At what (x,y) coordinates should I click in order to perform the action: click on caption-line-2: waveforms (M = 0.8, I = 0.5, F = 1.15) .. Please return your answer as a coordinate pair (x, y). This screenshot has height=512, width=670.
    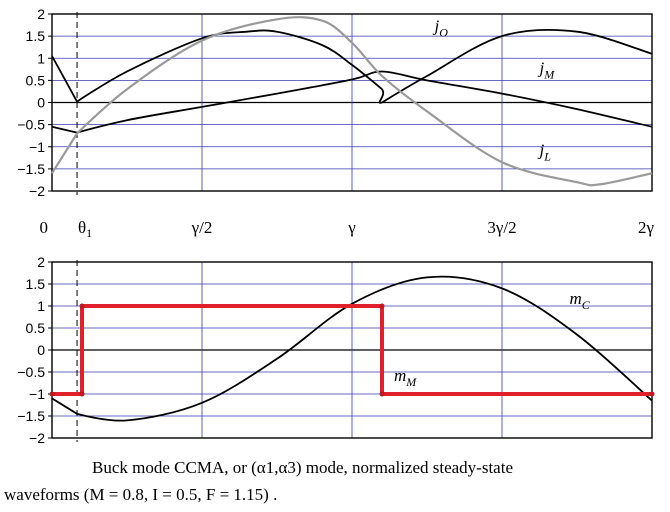
    Looking at the image, I should click on (141, 494).